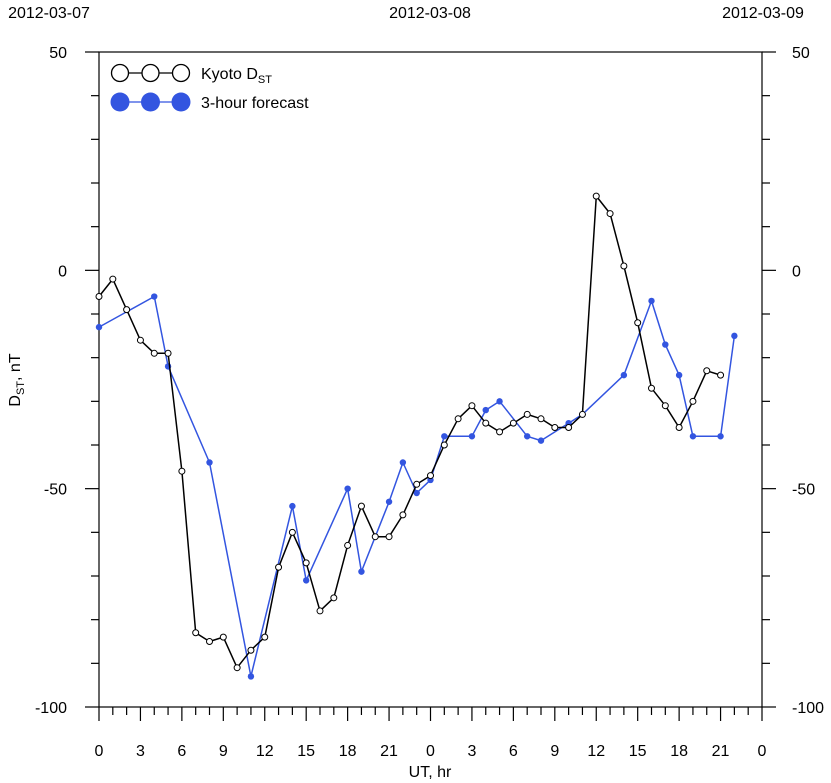 Image resolution: width=831 pixels, height=783 pixels. What do you see at coordinates (255, 103) in the screenshot?
I see `legend-label-forecast: 3-hour forecast` at bounding box center [255, 103].